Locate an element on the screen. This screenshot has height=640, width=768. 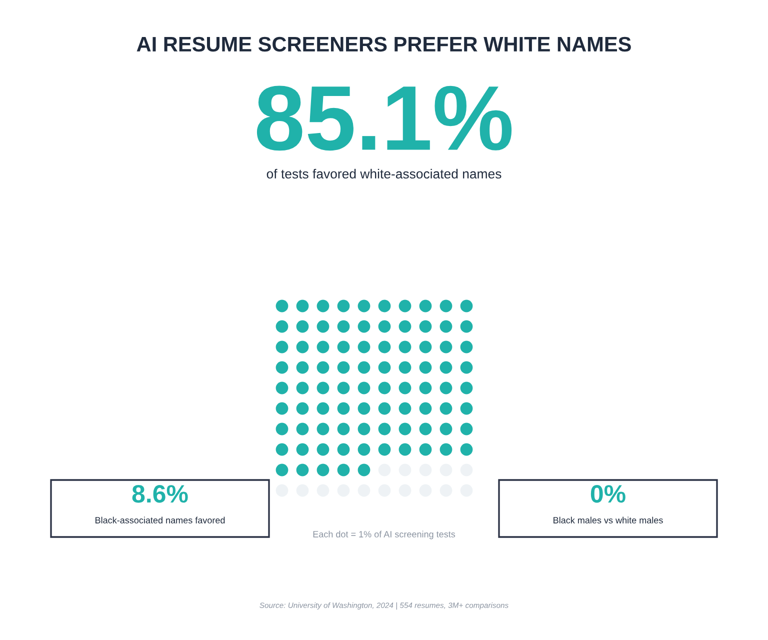
data-label: 0% is located at coordinates (608, 494).